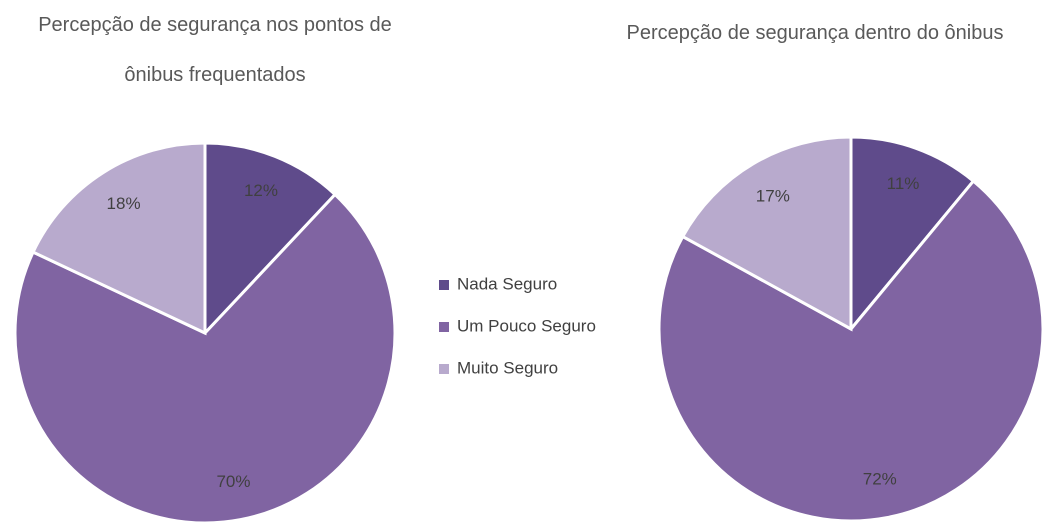 The width and height of the screenshot is (1050, 522). I want to click on data-label: 11%, so click(903, 183).